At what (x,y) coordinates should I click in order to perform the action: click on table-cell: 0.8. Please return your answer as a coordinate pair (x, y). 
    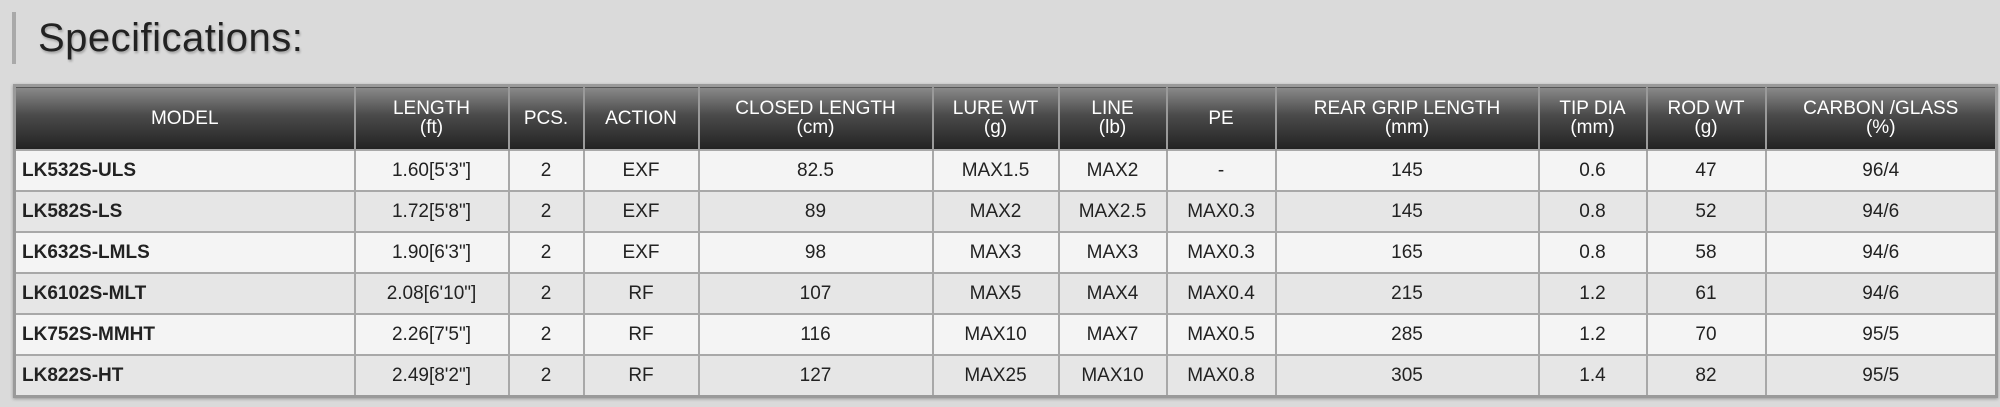
    Looking at the image, I should click on (1592, 252).